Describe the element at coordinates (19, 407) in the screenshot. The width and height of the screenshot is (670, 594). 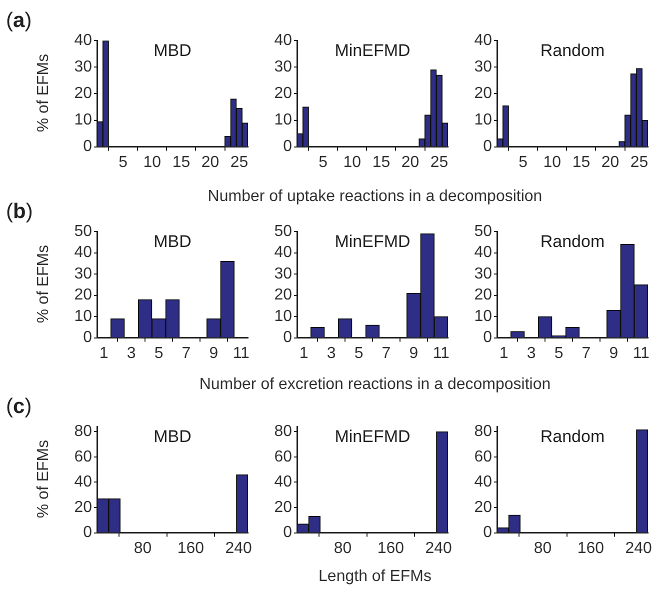
I see `text: (c)` at that location.